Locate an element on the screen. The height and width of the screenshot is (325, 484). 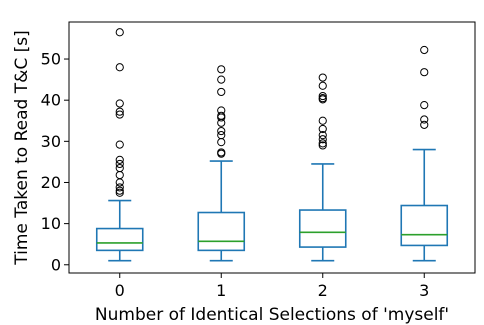
x-tick-label: 2 is located at coordinates (323, 290).